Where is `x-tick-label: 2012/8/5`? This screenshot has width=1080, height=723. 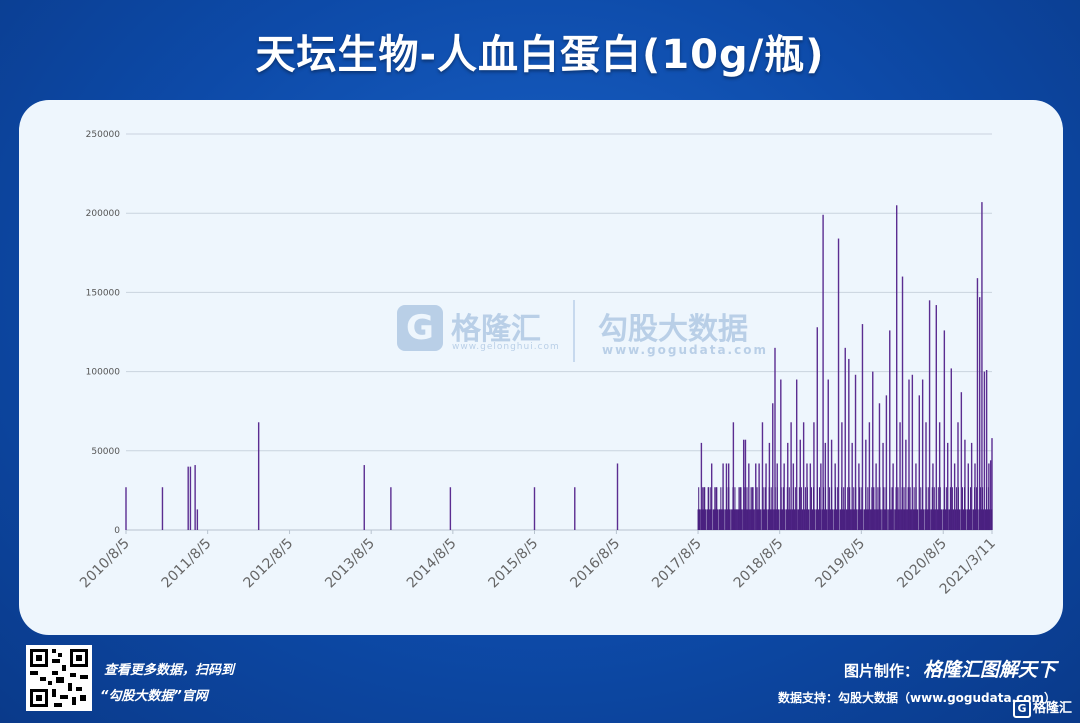
x-tick-label: 2012/8/5 is located at coordinates (269, 564).